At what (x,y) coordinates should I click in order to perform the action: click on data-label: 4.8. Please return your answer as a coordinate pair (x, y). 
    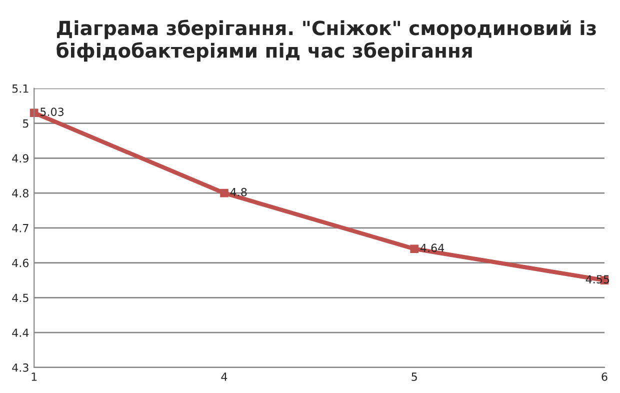
    Looking at the image, I should click on (238, 192).